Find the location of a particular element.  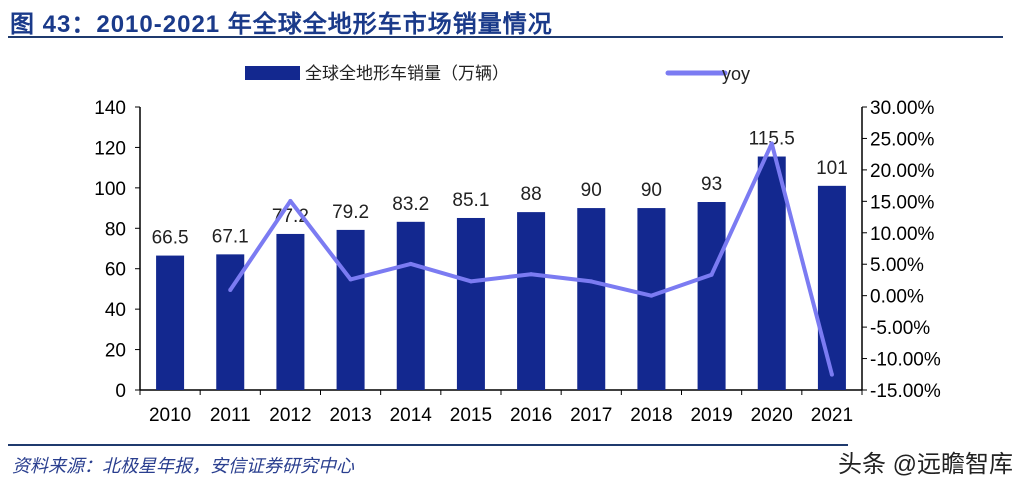

left-tick-label: 100 is located at coordinates (110, 189).